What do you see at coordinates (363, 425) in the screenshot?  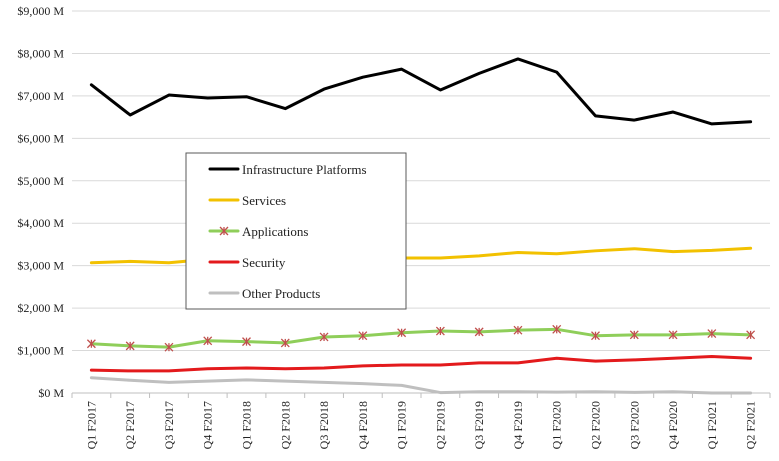 I see `x-tick-label: Q4 F2018` at bounding box center [363, 425].